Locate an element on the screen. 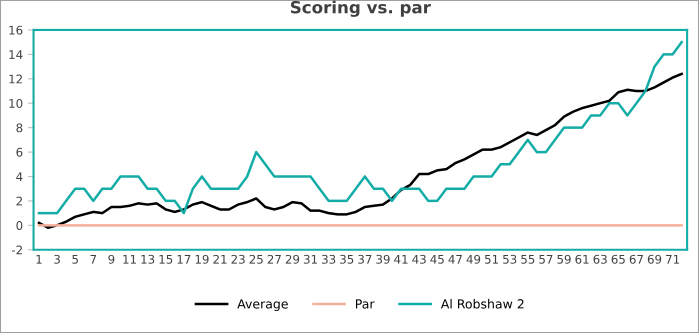 This screenshot has width=699, height=333. x-tick-label: 53 is located at coordinates (509, 259).